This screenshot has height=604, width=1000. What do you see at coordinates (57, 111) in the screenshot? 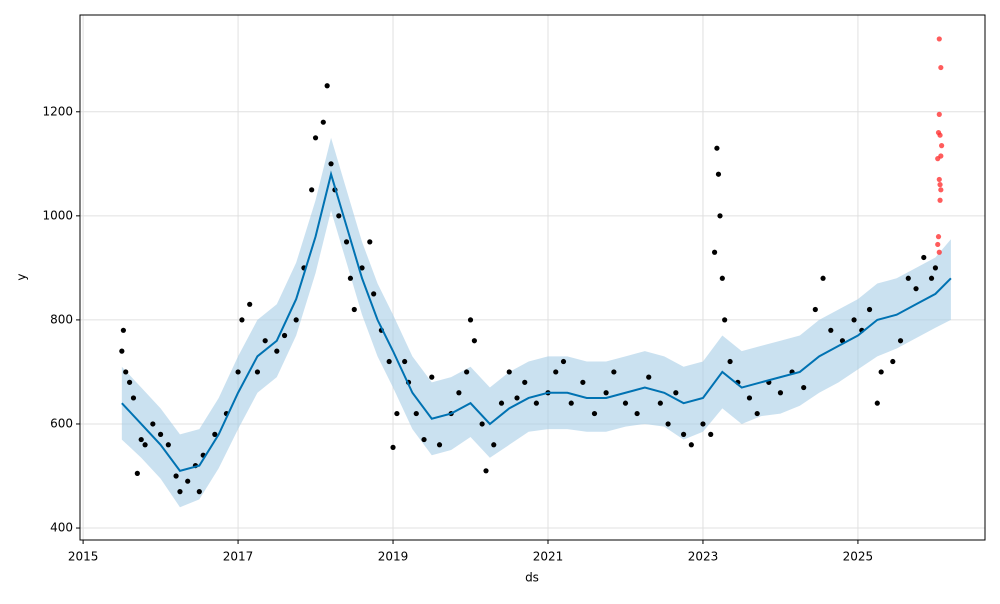
I see `y-tick-label: 1200` at bounding box center [57, 111].